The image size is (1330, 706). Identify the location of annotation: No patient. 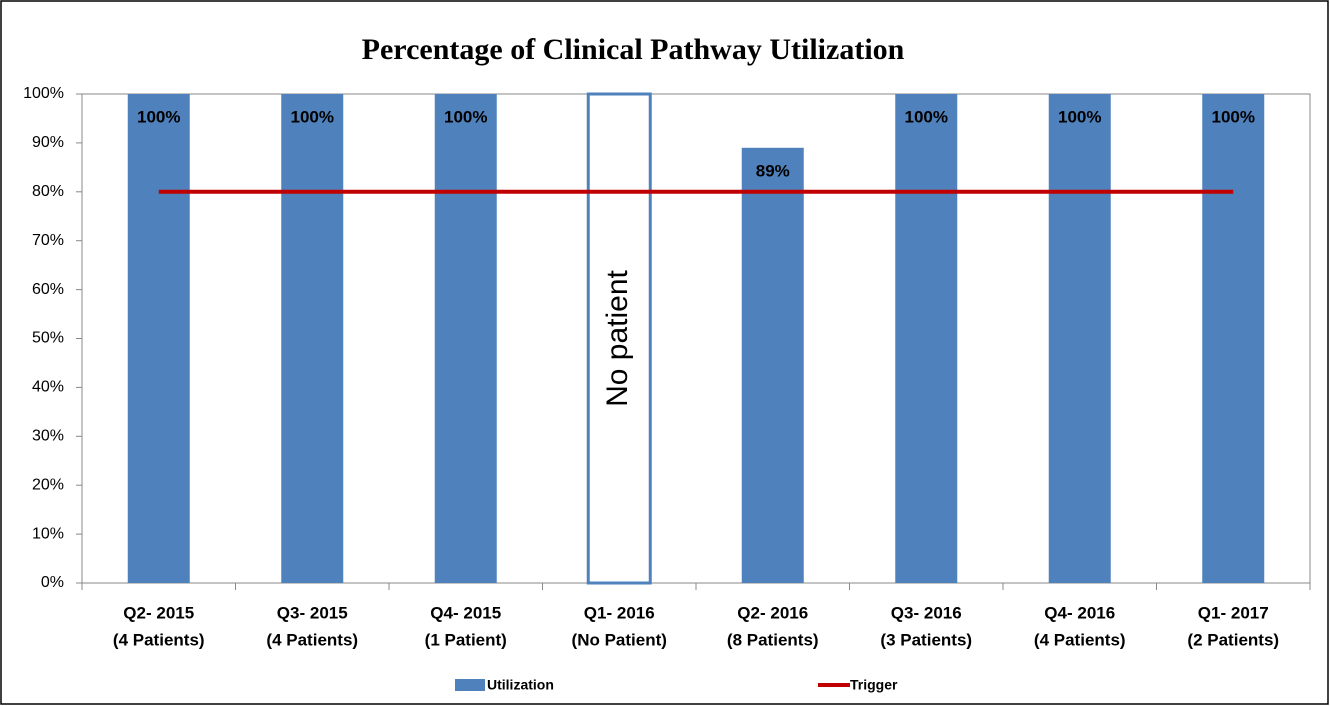
(617, 337).